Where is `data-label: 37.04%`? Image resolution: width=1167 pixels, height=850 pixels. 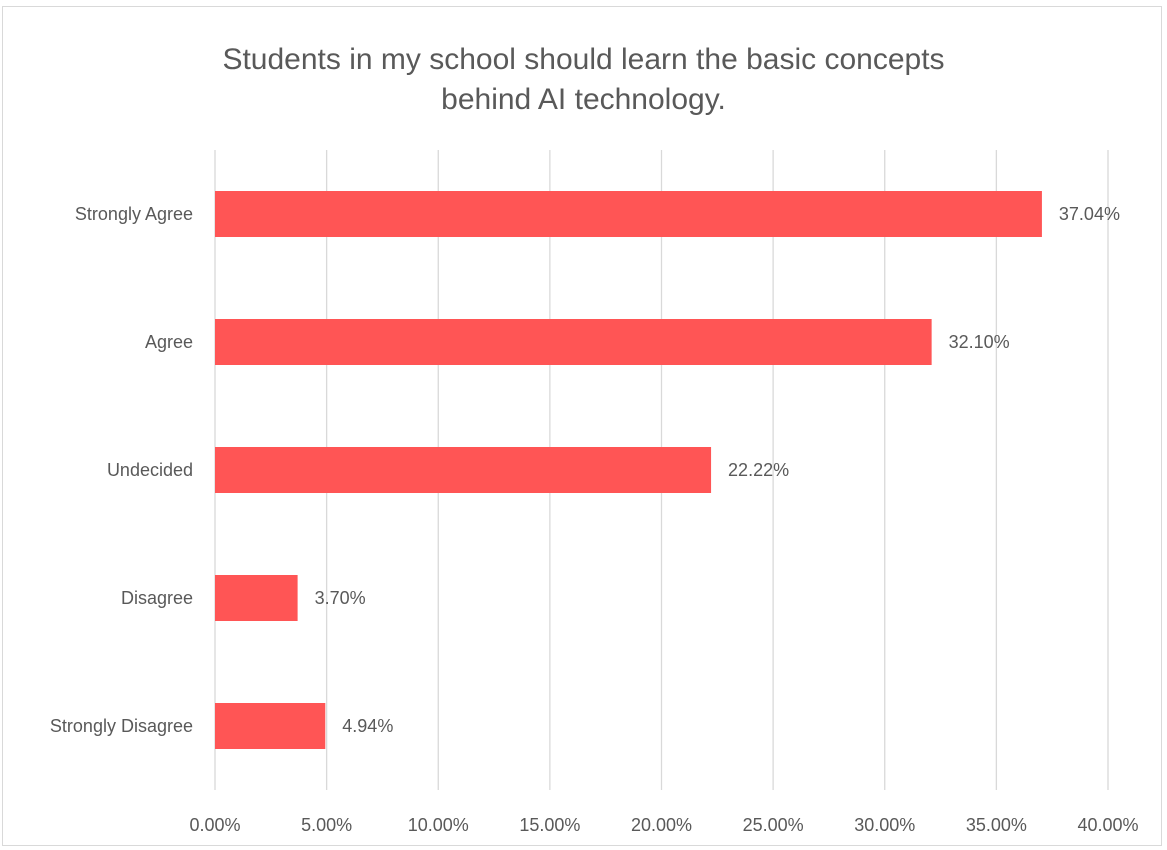 data-label: 37.04% is located at coordinates (1089, 214).